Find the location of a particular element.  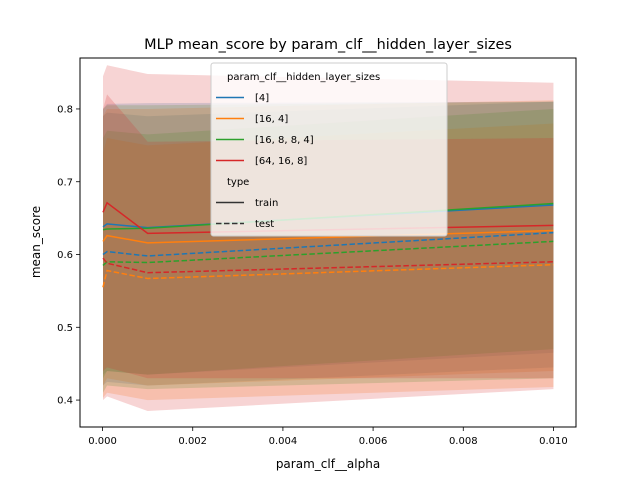

y-axis: 0.4 0.5 0.6 0.7 0.8 is located at coordinates (68, 256).